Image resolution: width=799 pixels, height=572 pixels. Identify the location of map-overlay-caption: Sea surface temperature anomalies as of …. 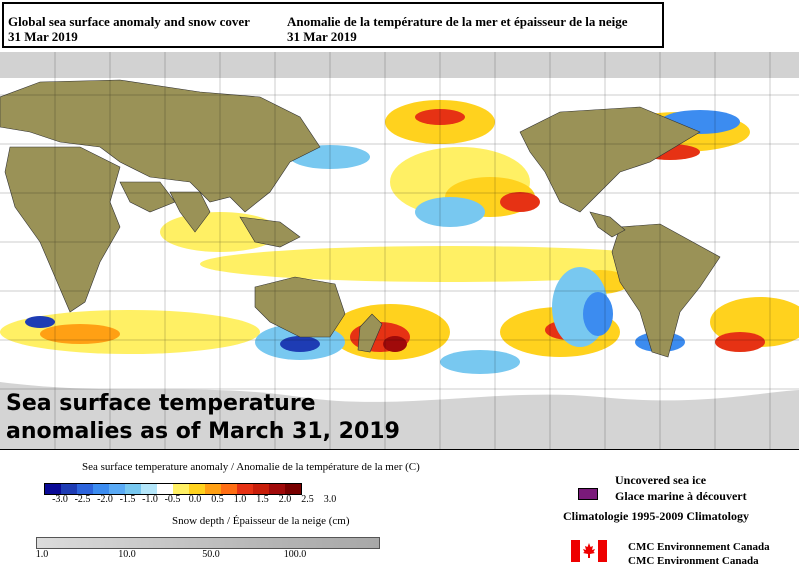
(203, 418).